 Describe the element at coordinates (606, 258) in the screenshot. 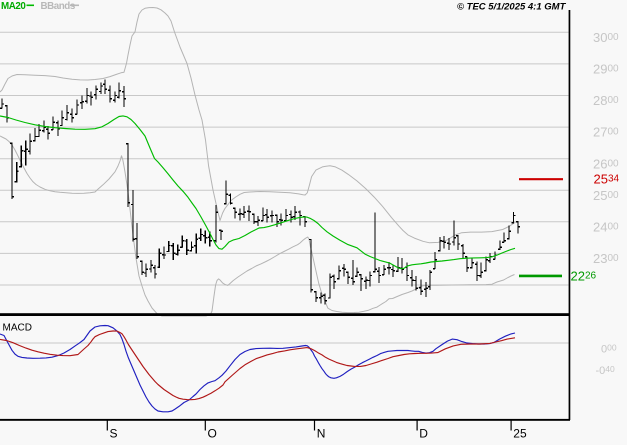

I see `svg-text: 2300` at that location.